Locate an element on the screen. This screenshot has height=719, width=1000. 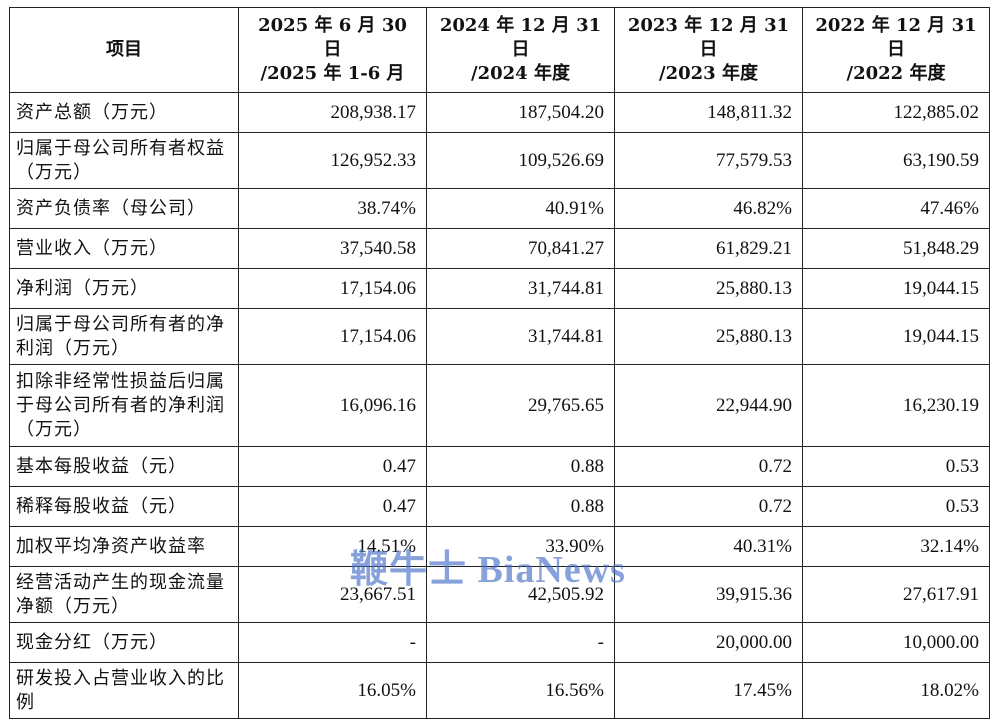
cell-value: 20,000.00 is located at coordinates (708, 642).